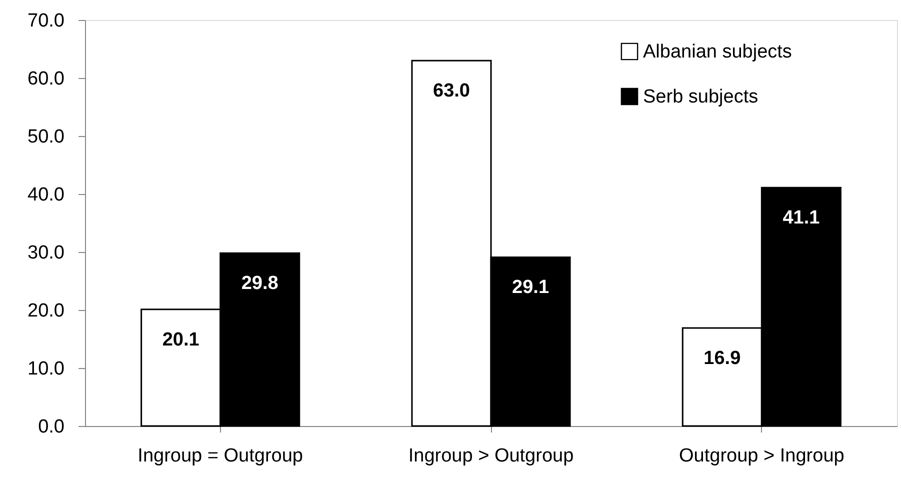 This screenshot has height=481, width=901. Describe the element at coordinates (531, 287) in the screenshot. I see `data-label: 29.1` at that location.